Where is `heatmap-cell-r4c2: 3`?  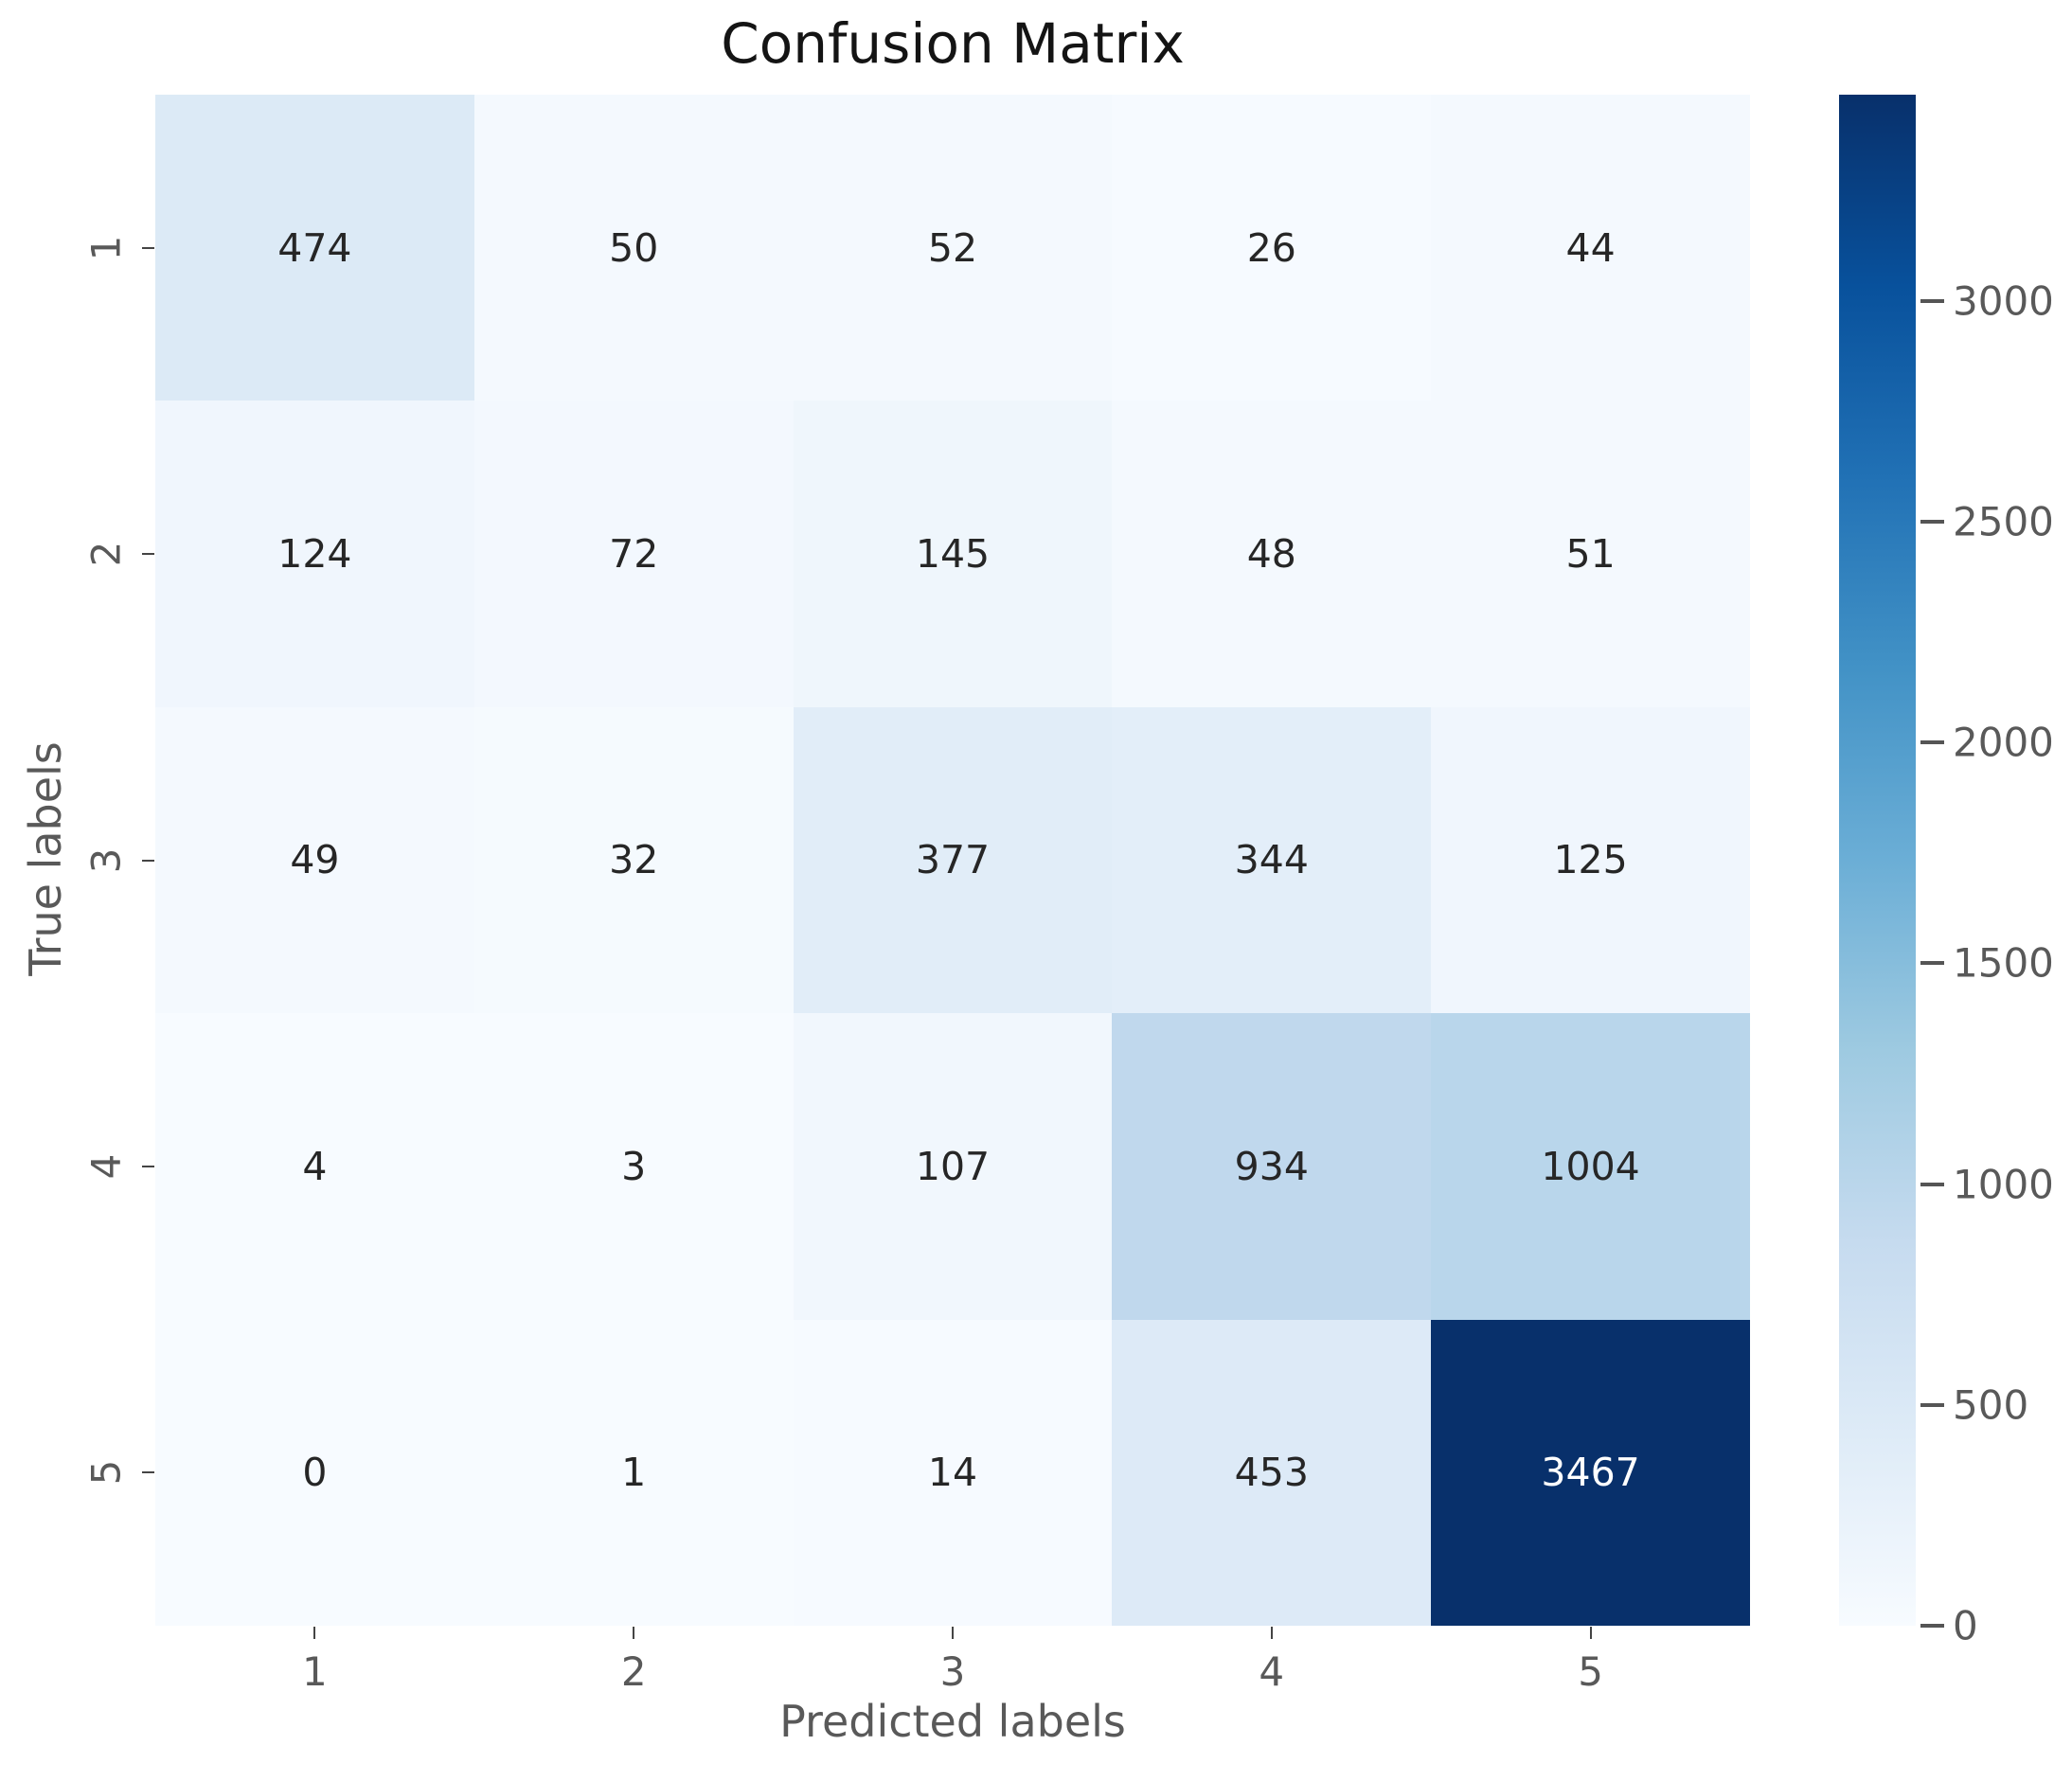
heatmap-cell-r4c2: 3 is located at coordinates (634, 1166).